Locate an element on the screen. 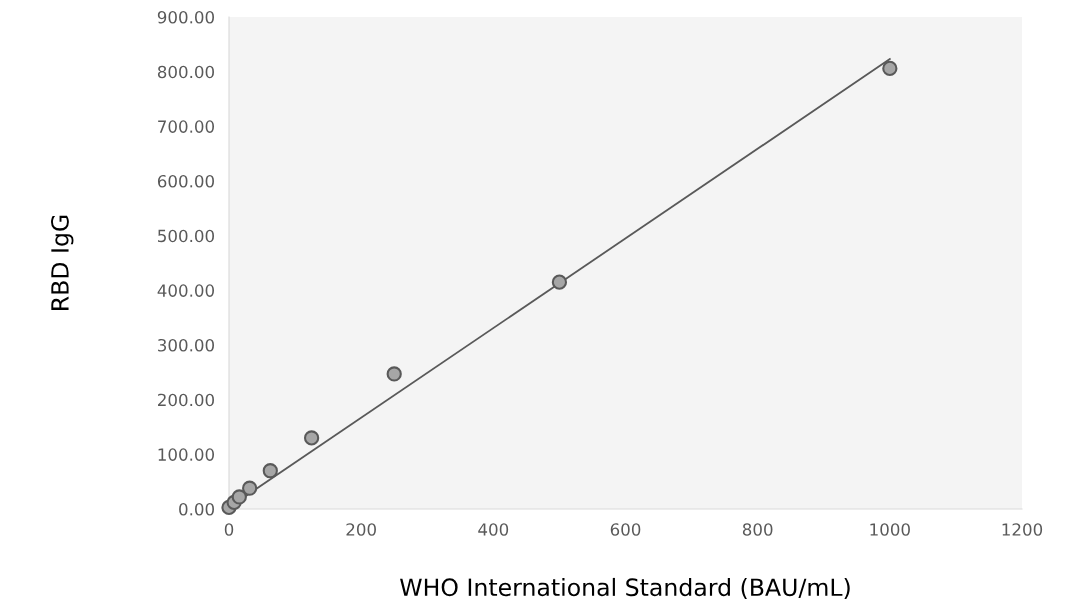 The image size is (1071, 611). x-tick-label: 600 is located at coordinates (625, 529).